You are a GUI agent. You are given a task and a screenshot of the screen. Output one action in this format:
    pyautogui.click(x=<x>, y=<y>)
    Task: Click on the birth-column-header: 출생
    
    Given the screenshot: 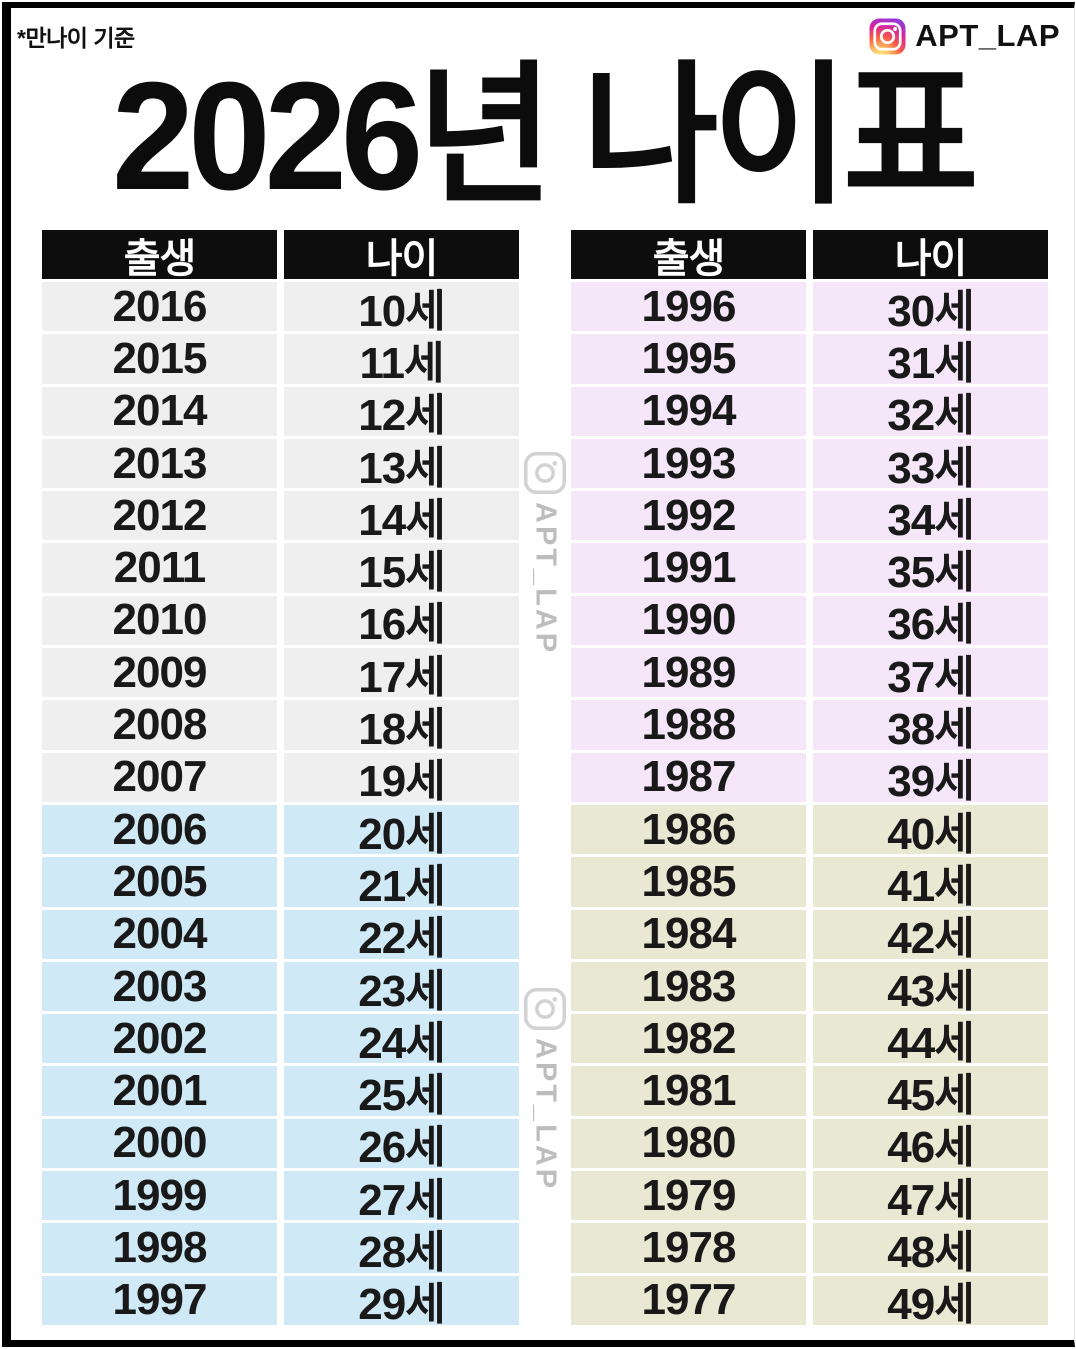 What is the action you would take?
    pyautogui.click(x=688, y=255)
    